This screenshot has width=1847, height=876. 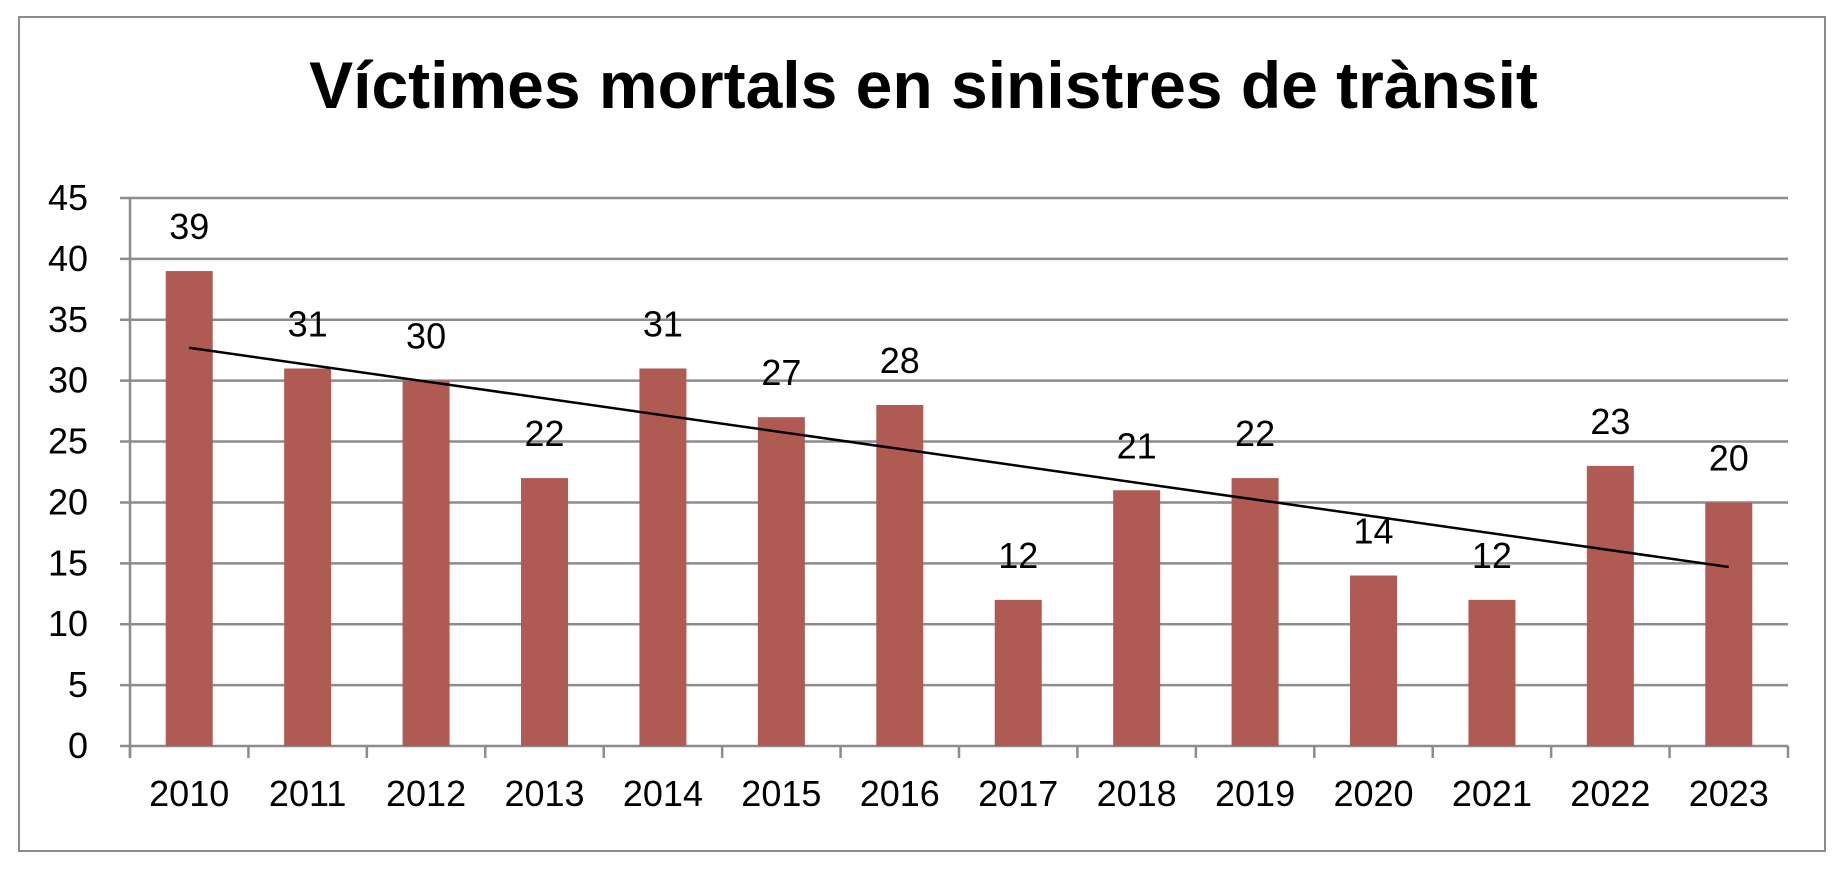 What do you see at coordinates (68, 623) in the screenshot?
I see `y-tick-label: 10` at bounding box center [68, 623].